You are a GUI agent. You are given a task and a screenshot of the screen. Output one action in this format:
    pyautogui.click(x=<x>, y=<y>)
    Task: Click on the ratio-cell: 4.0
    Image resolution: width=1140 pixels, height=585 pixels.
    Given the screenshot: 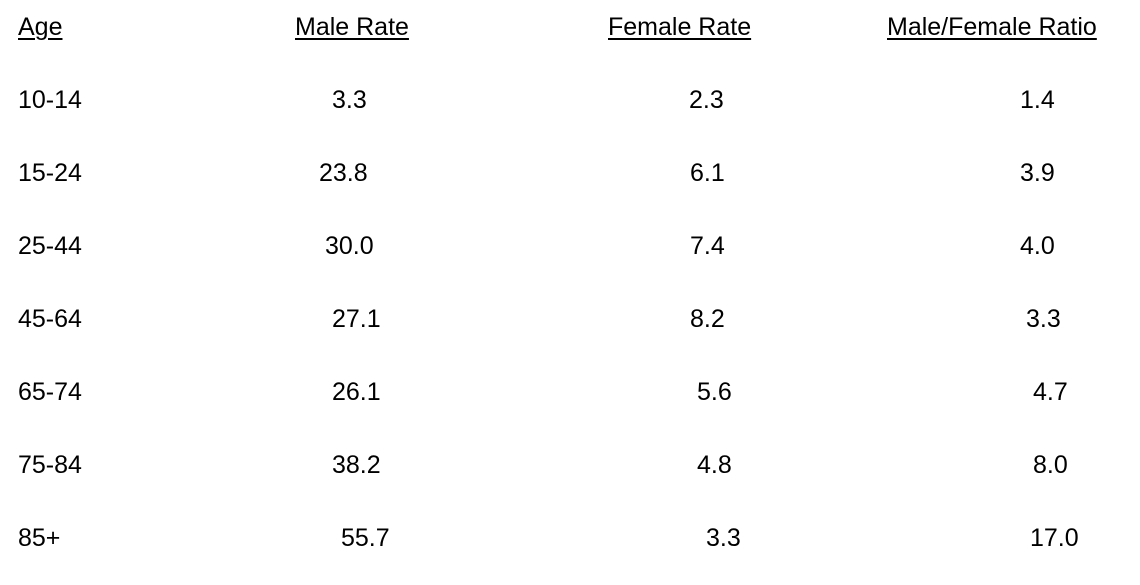 What is the action you would take?
    pyautogui.click(x=1037, y=246)
    